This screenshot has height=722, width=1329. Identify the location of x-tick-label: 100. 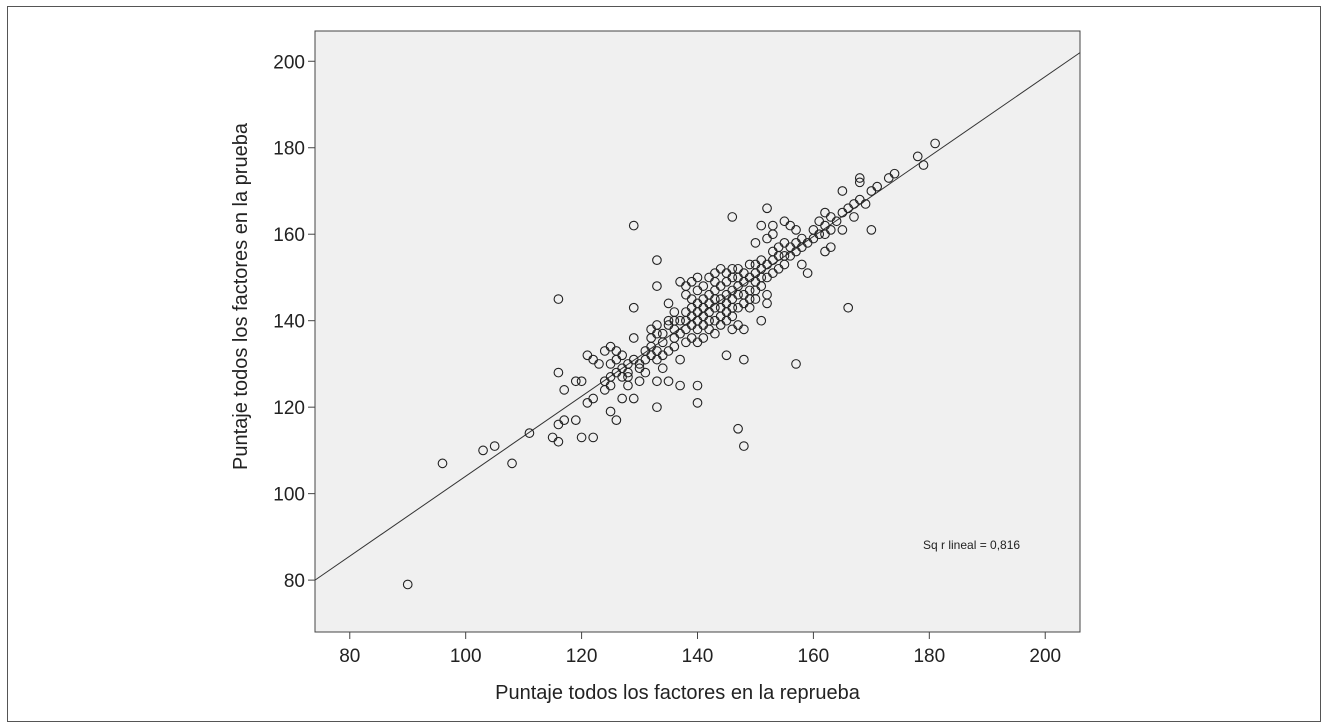
(466, 656).